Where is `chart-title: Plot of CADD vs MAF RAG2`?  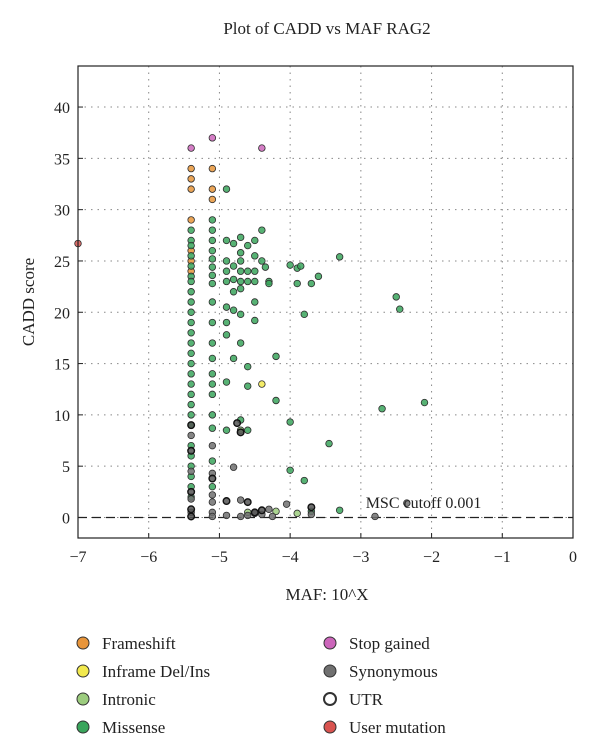 chart-title: Plot of CADD vs MAF RAG2 is located at coordinates (326, 28).